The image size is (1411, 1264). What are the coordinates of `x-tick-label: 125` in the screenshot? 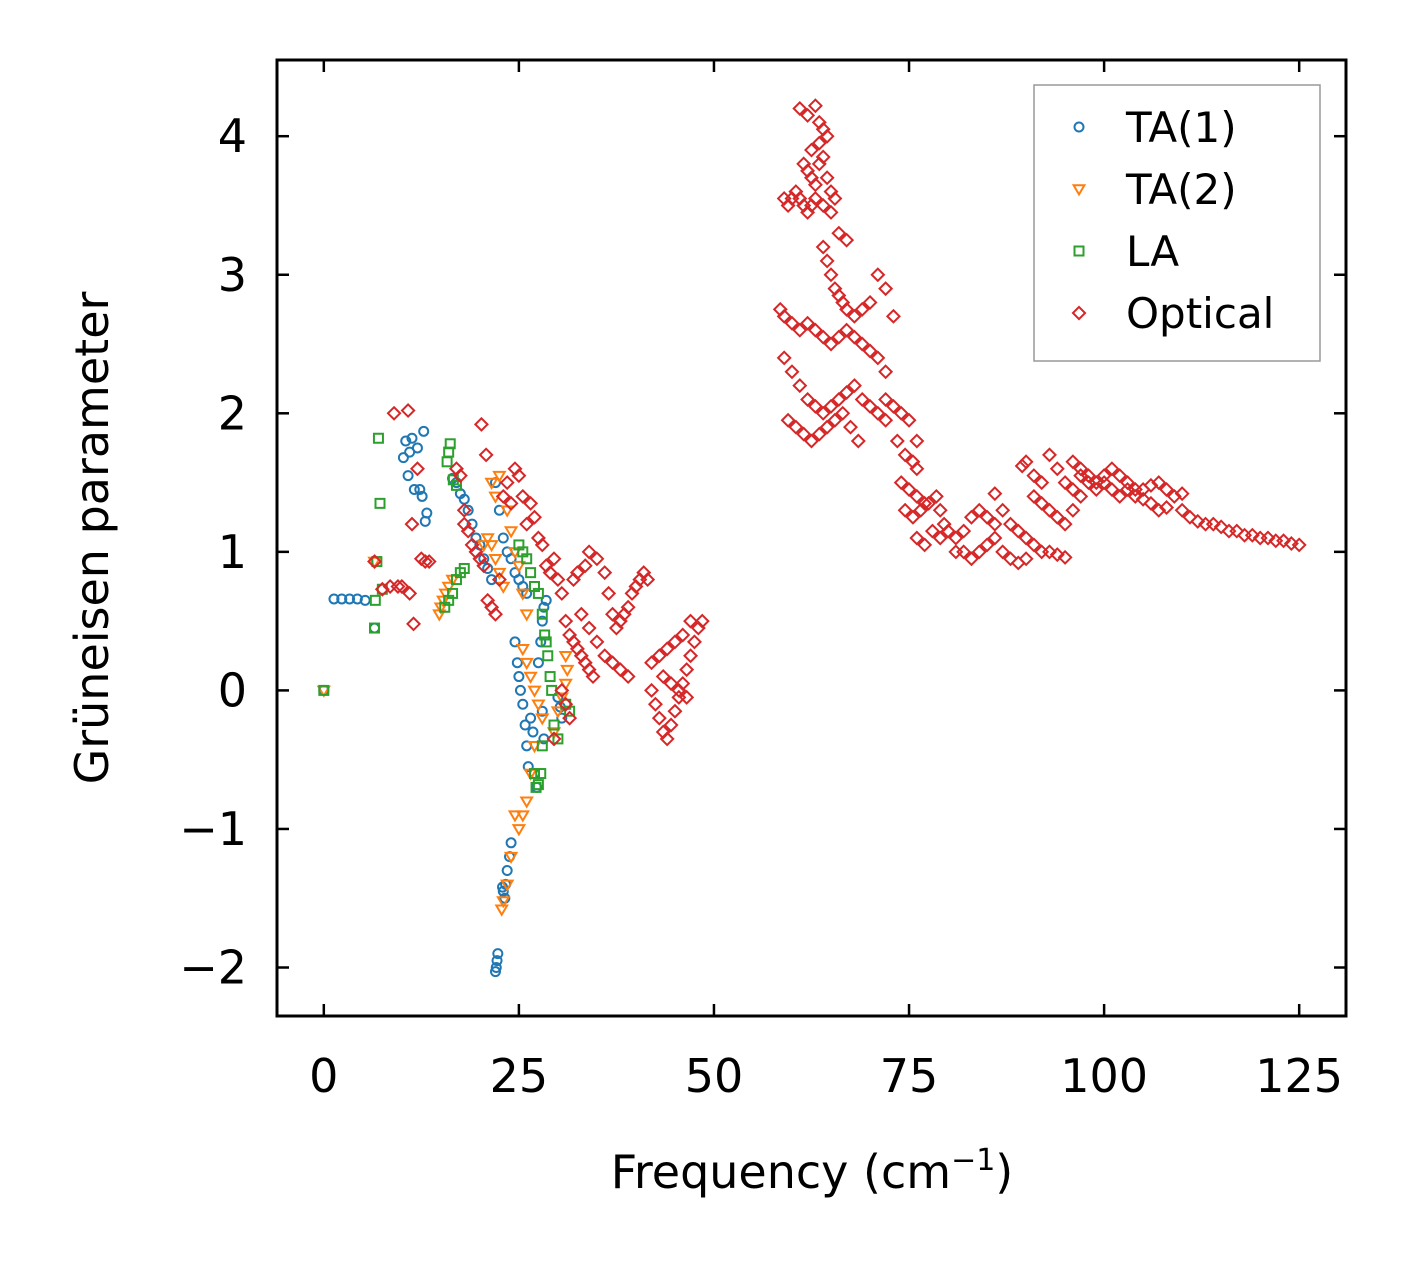 It's located at (1299, 1076).